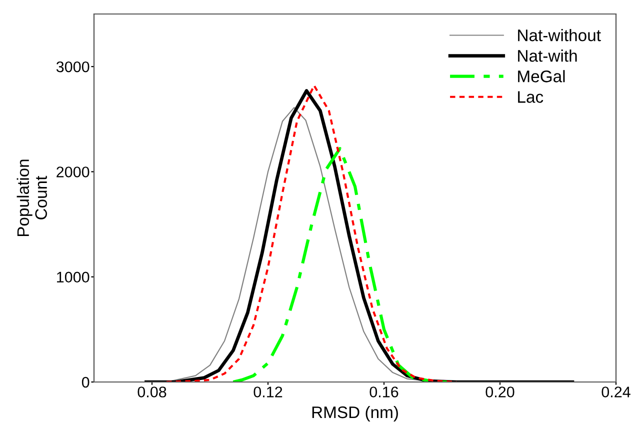 This screenshot has height=424, width=633. What do you see at coordinates (268, 392) in the screenshot?
I see `x-tick-label: 0.12` at bounding box center [268, 392].